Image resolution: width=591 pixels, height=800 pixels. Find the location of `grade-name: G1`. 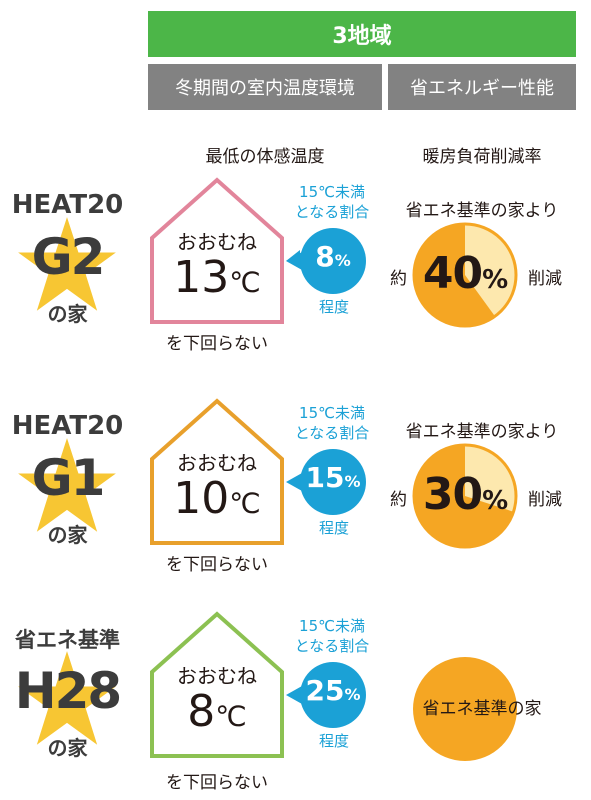

grade-name: G1 is located at coordinates (68, 478).